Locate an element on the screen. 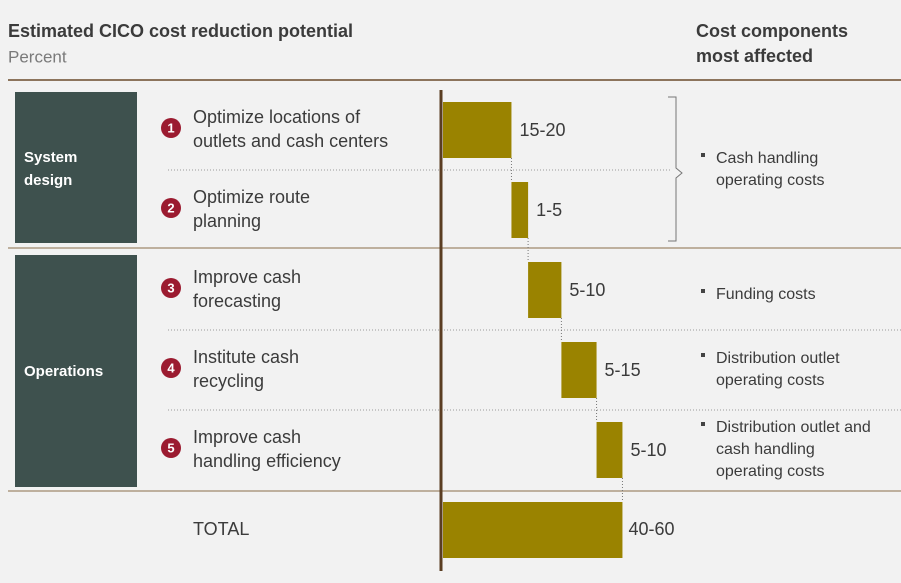  component-text: Distribution outlet and is located at coordinates (793, 427).